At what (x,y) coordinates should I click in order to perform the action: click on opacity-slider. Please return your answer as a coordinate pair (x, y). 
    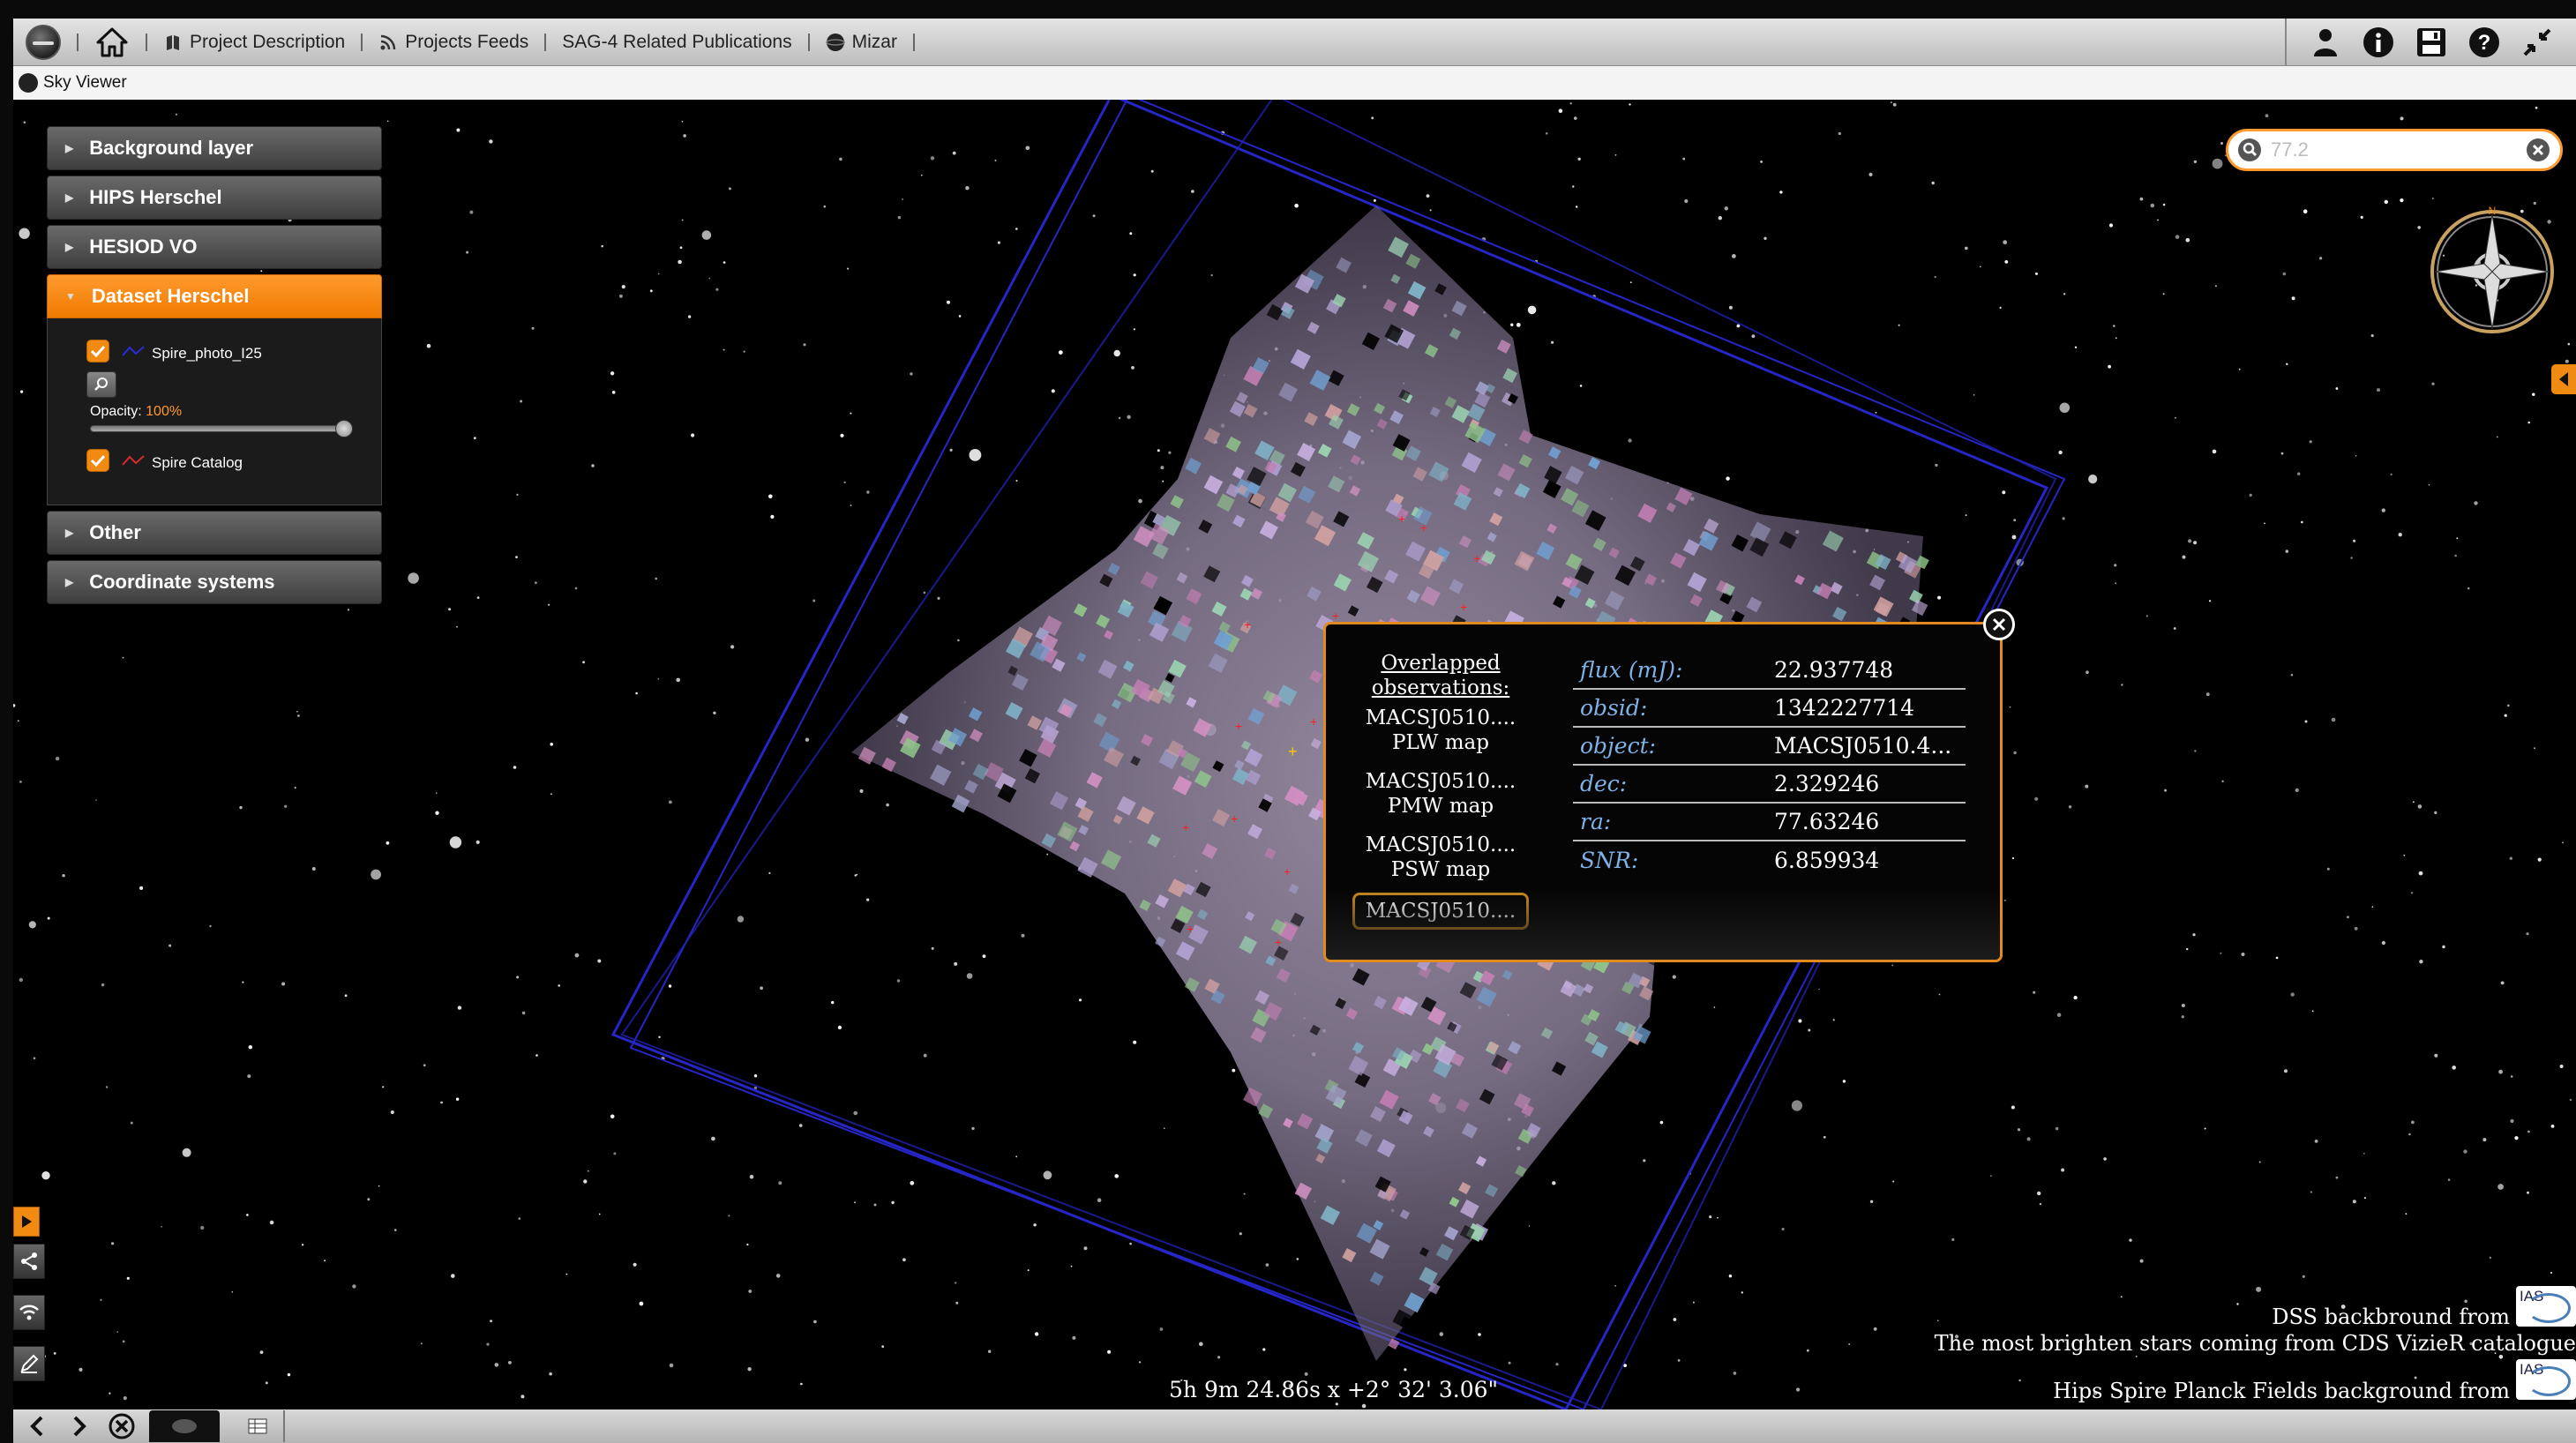
    Looking at the image, I should click on (218, 428).